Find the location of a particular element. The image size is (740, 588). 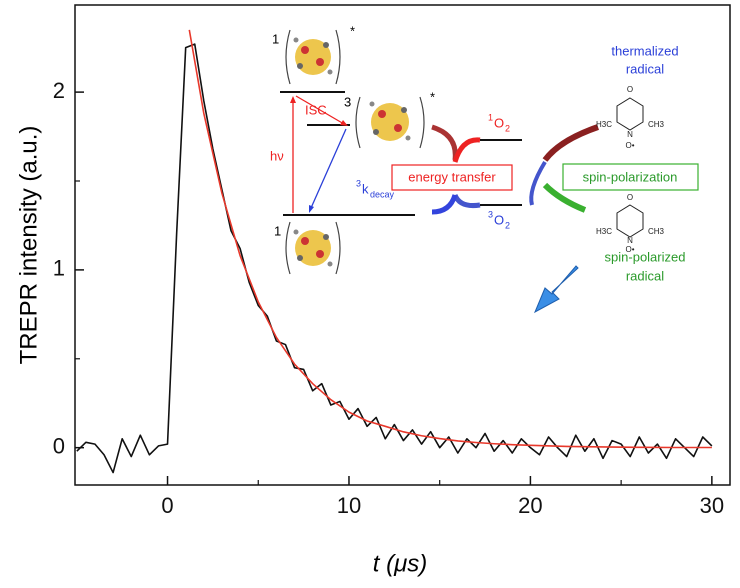

label: ISC is located at coordinates (316, 109).